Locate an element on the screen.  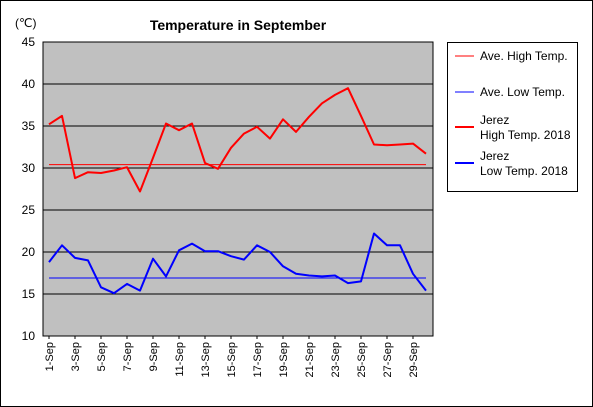
y-tick-label: 25 is located at coordinates (29, 210).